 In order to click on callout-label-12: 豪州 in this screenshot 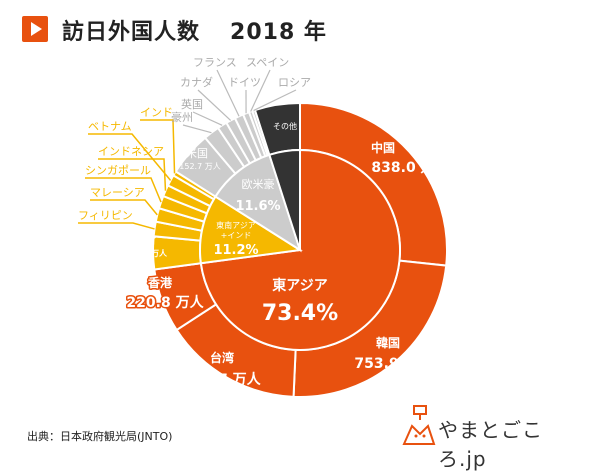, I will do `click(182, 117)`.